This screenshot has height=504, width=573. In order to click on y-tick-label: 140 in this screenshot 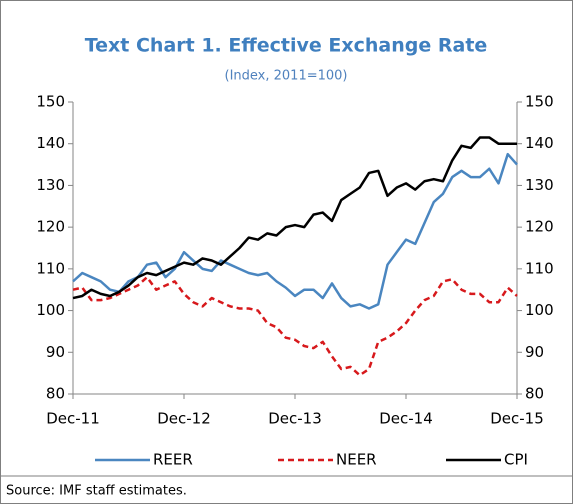, I will do `click(50, 143)`.